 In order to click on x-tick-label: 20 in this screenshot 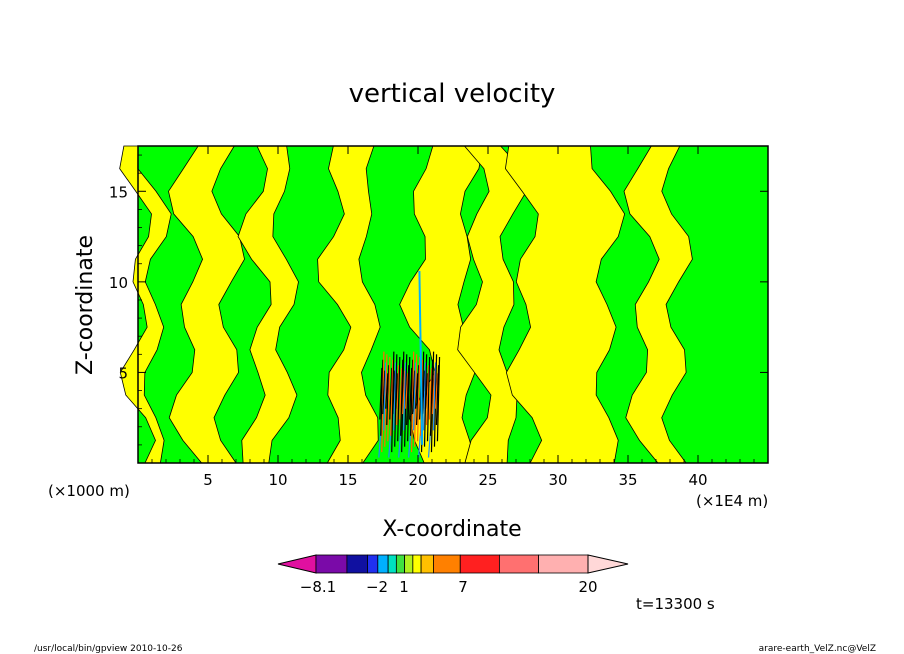, I will do `click(417, 480)`.